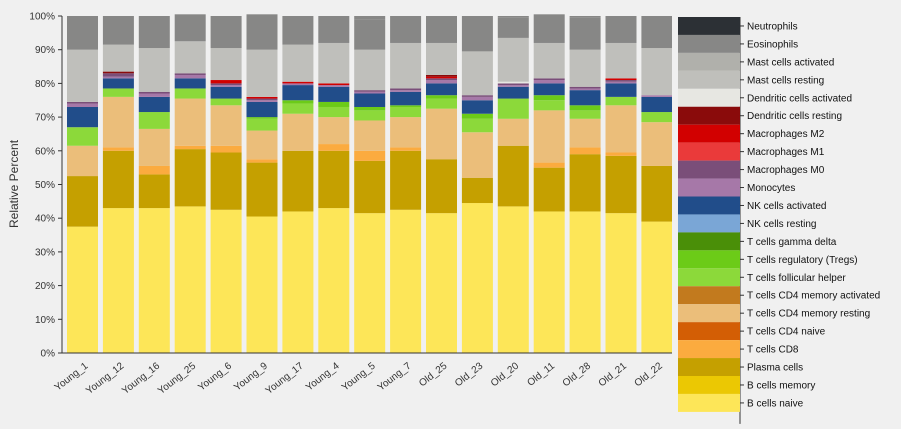 This screenshot has width=901, height=429. Describe the element at coordinates (649, 374) in the screenshot. I see `x-tick-label: Old_22` at that location.